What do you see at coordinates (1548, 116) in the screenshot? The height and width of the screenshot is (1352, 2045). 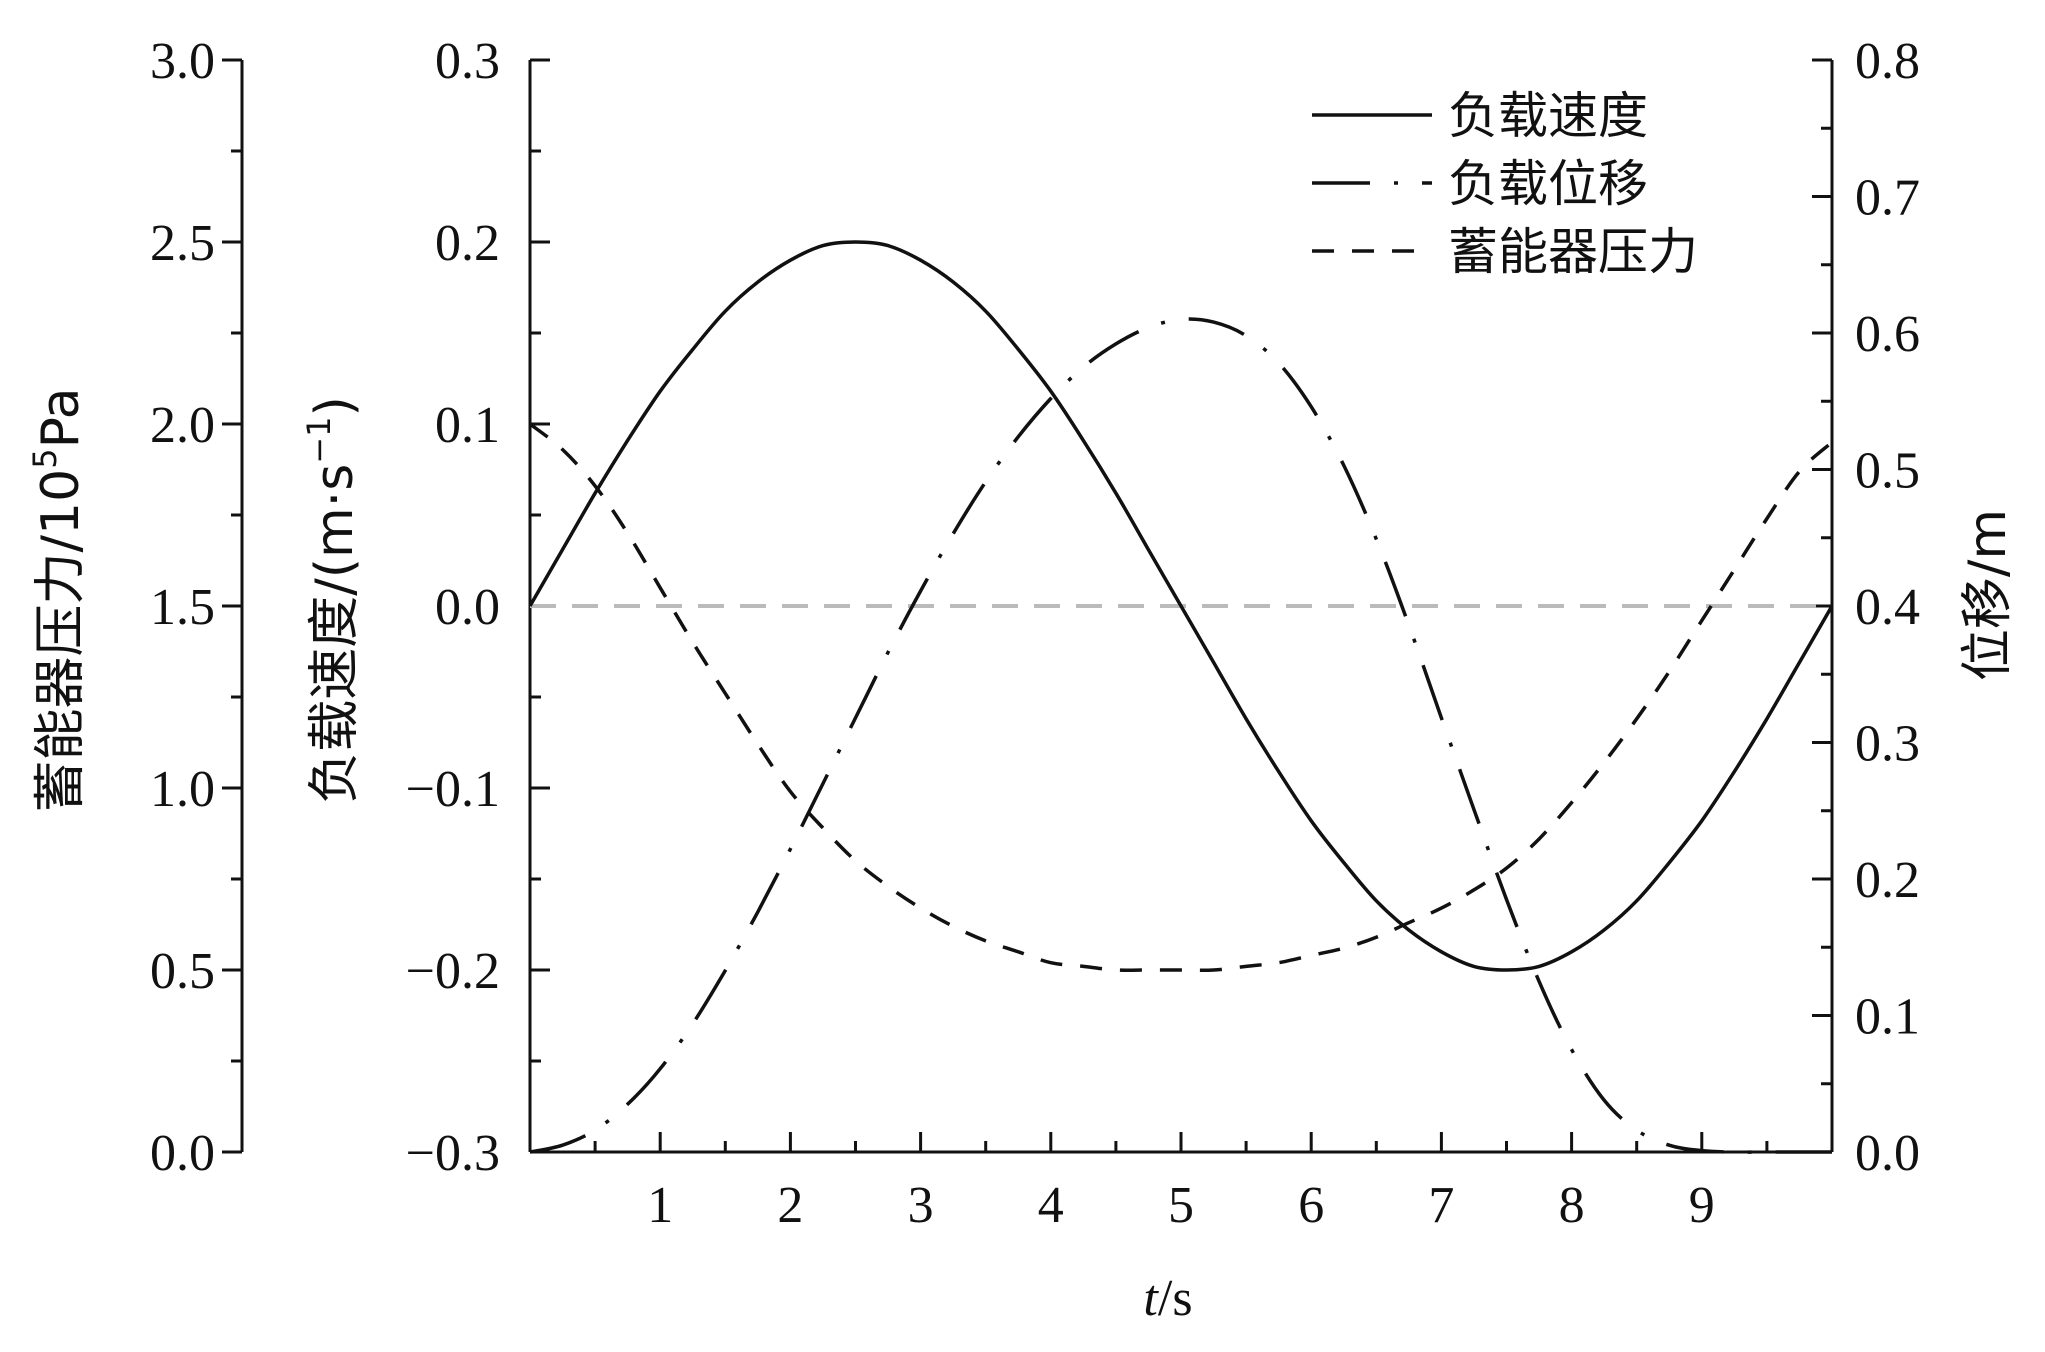 I see `legend-label: 负载速度` at bounding box center [1548, 116].